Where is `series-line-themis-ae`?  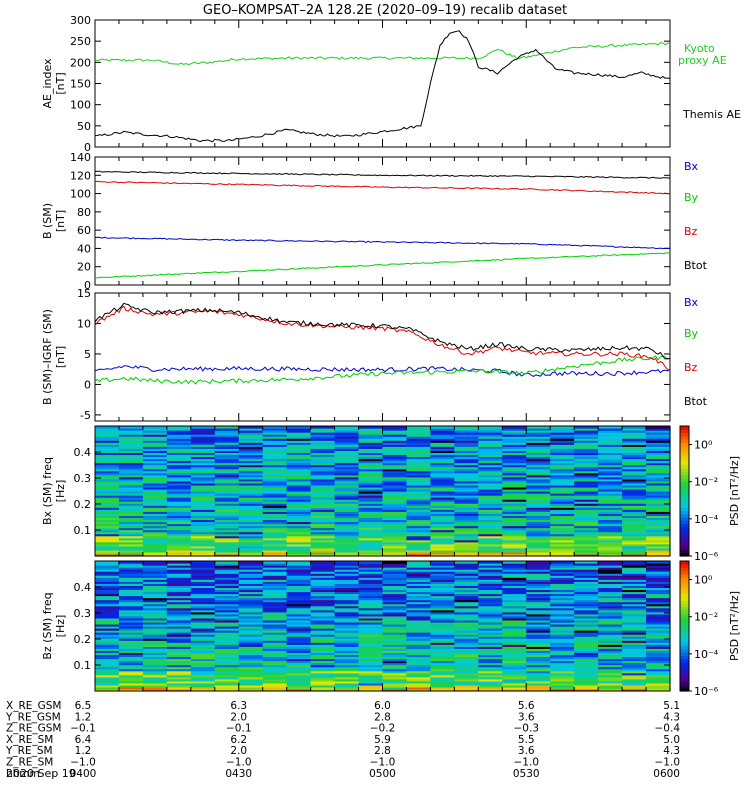 series-line-themis-ae is located at coordinates (382, 86).